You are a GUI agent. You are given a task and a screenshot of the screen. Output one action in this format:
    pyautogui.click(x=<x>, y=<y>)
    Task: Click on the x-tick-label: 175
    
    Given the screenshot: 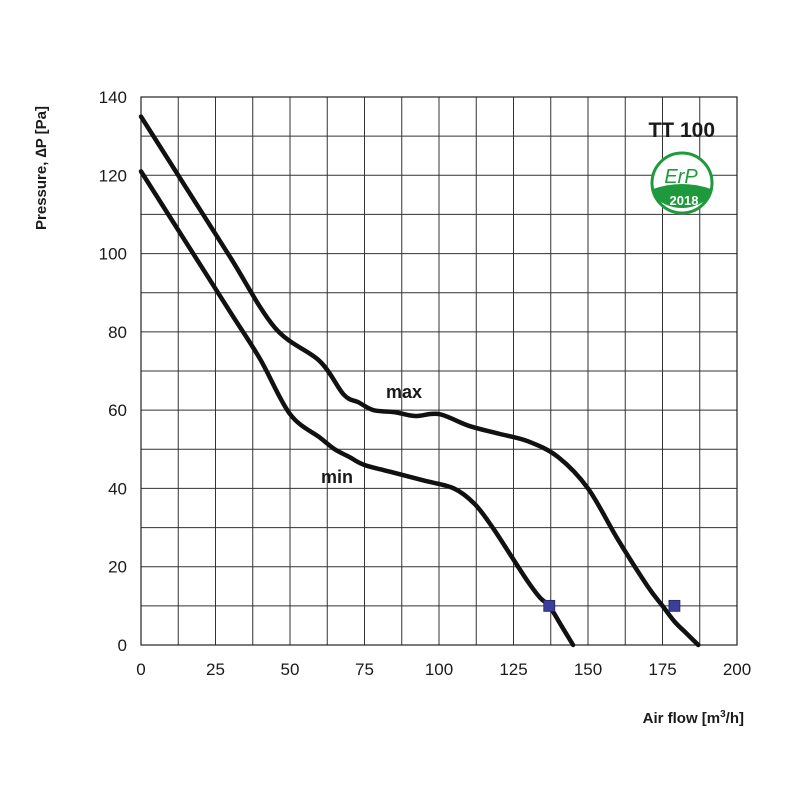 What is the action you would take?
    pyautogui.click(x=662, y=669)
    